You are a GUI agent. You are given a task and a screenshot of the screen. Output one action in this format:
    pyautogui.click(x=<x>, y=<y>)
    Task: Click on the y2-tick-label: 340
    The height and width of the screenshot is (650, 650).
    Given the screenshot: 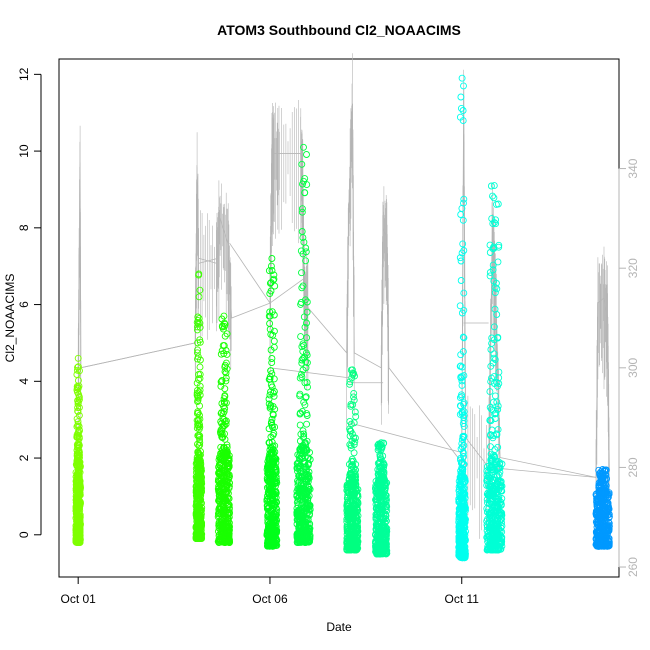 What is the action you would take?
    pyautogui.click(x=633, y=168)
    